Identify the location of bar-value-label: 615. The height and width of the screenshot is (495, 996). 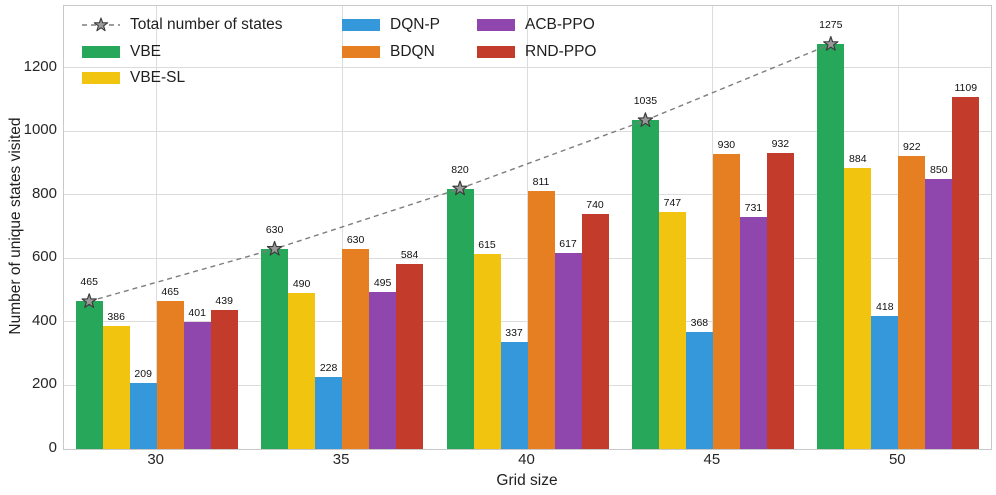
(487, 244).